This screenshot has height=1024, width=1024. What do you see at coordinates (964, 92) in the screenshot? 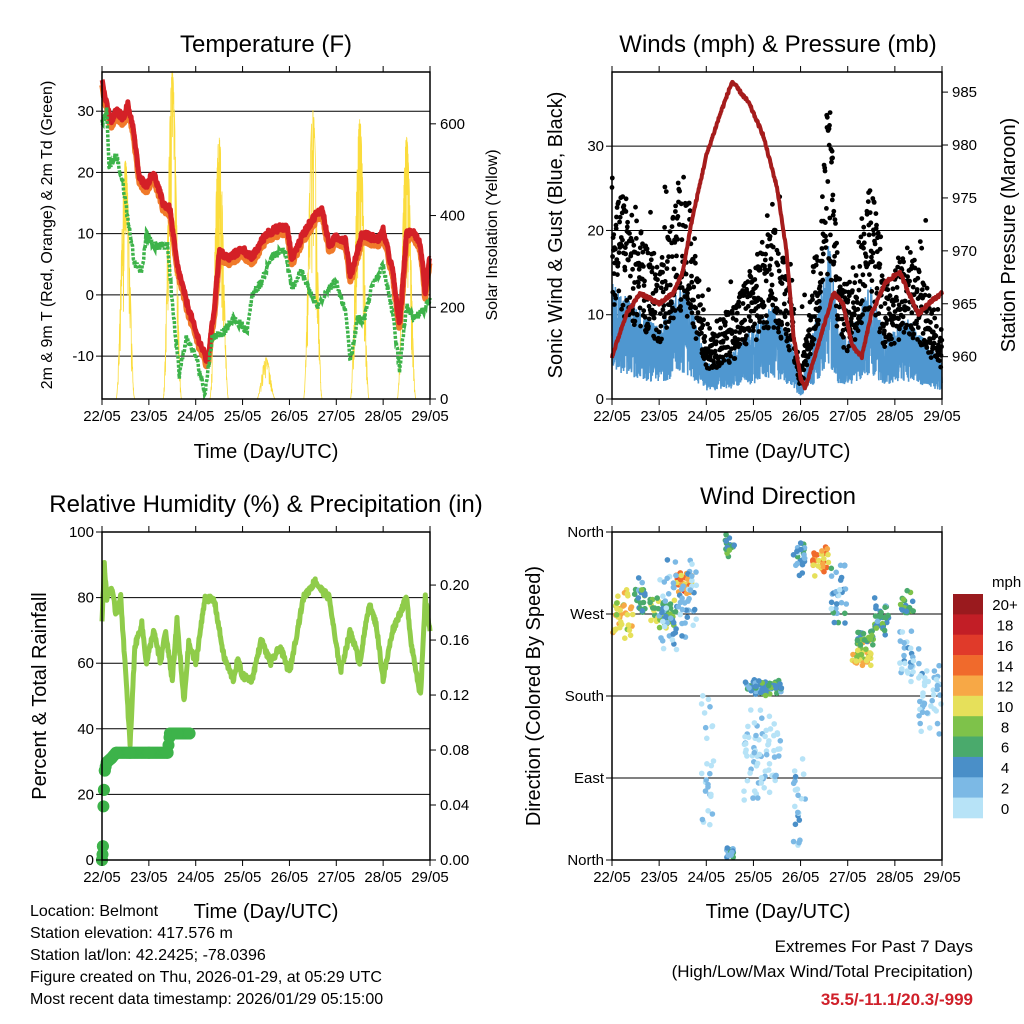
I see `y2-tick-label: 985` at bounding box center [964, 92].